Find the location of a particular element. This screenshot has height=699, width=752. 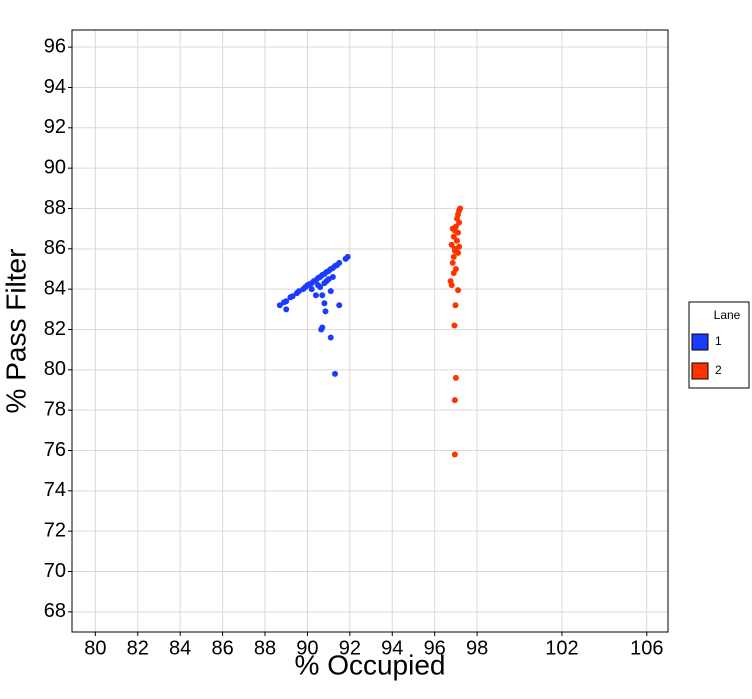

x-tick-label: 96 is located at coordinates (435, 648).